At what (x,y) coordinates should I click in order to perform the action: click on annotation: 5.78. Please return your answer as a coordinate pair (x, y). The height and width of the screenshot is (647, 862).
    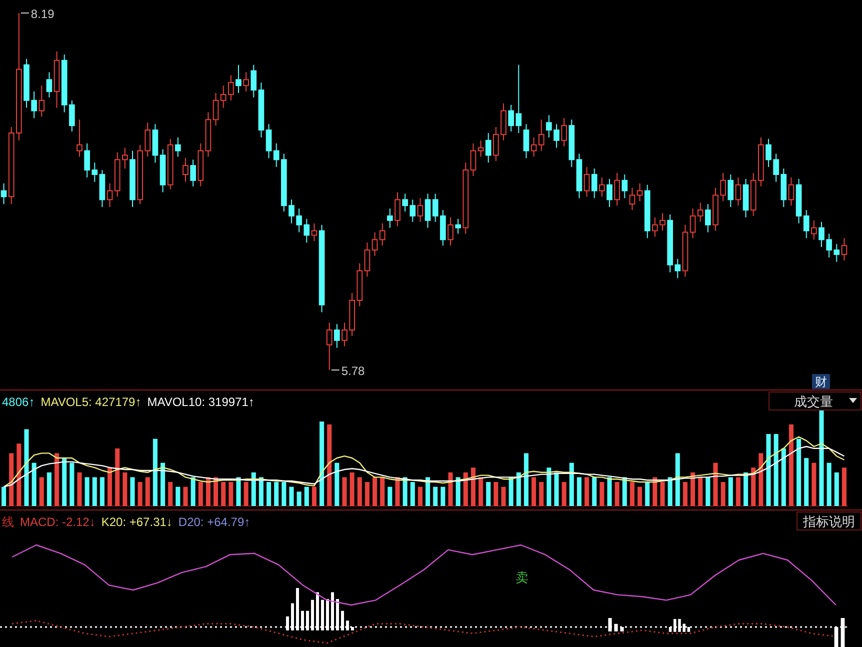
    Looking at the image, I should click on (353, 371).